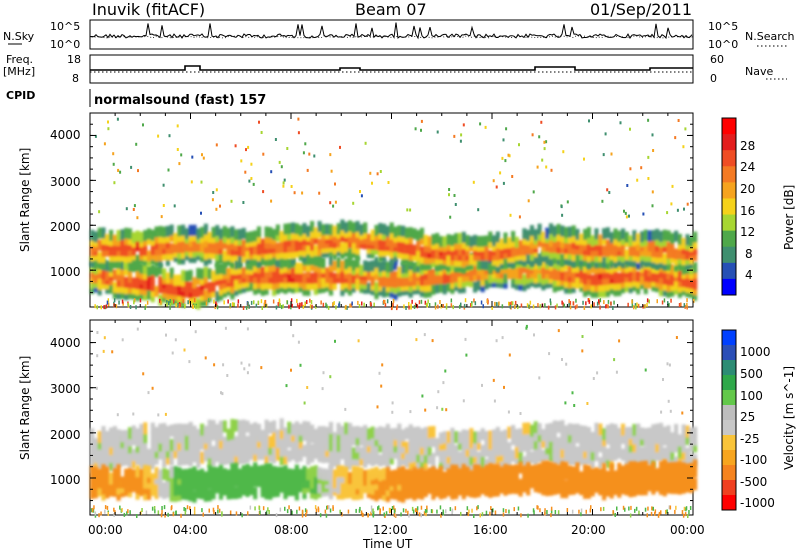 Image resolution: width=800 pixels, height=554 pixels. I want to click on power-colorbar-segment, so click(729, 255).